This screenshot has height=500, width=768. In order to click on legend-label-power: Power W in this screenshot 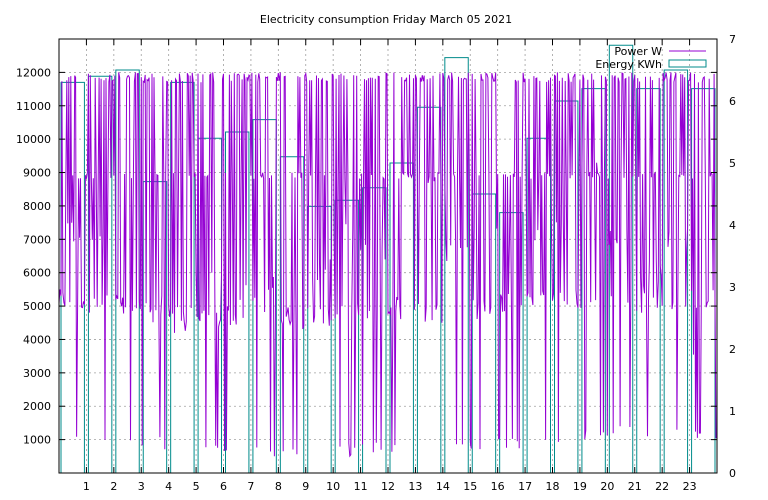, I will do `click(638, 51)`.